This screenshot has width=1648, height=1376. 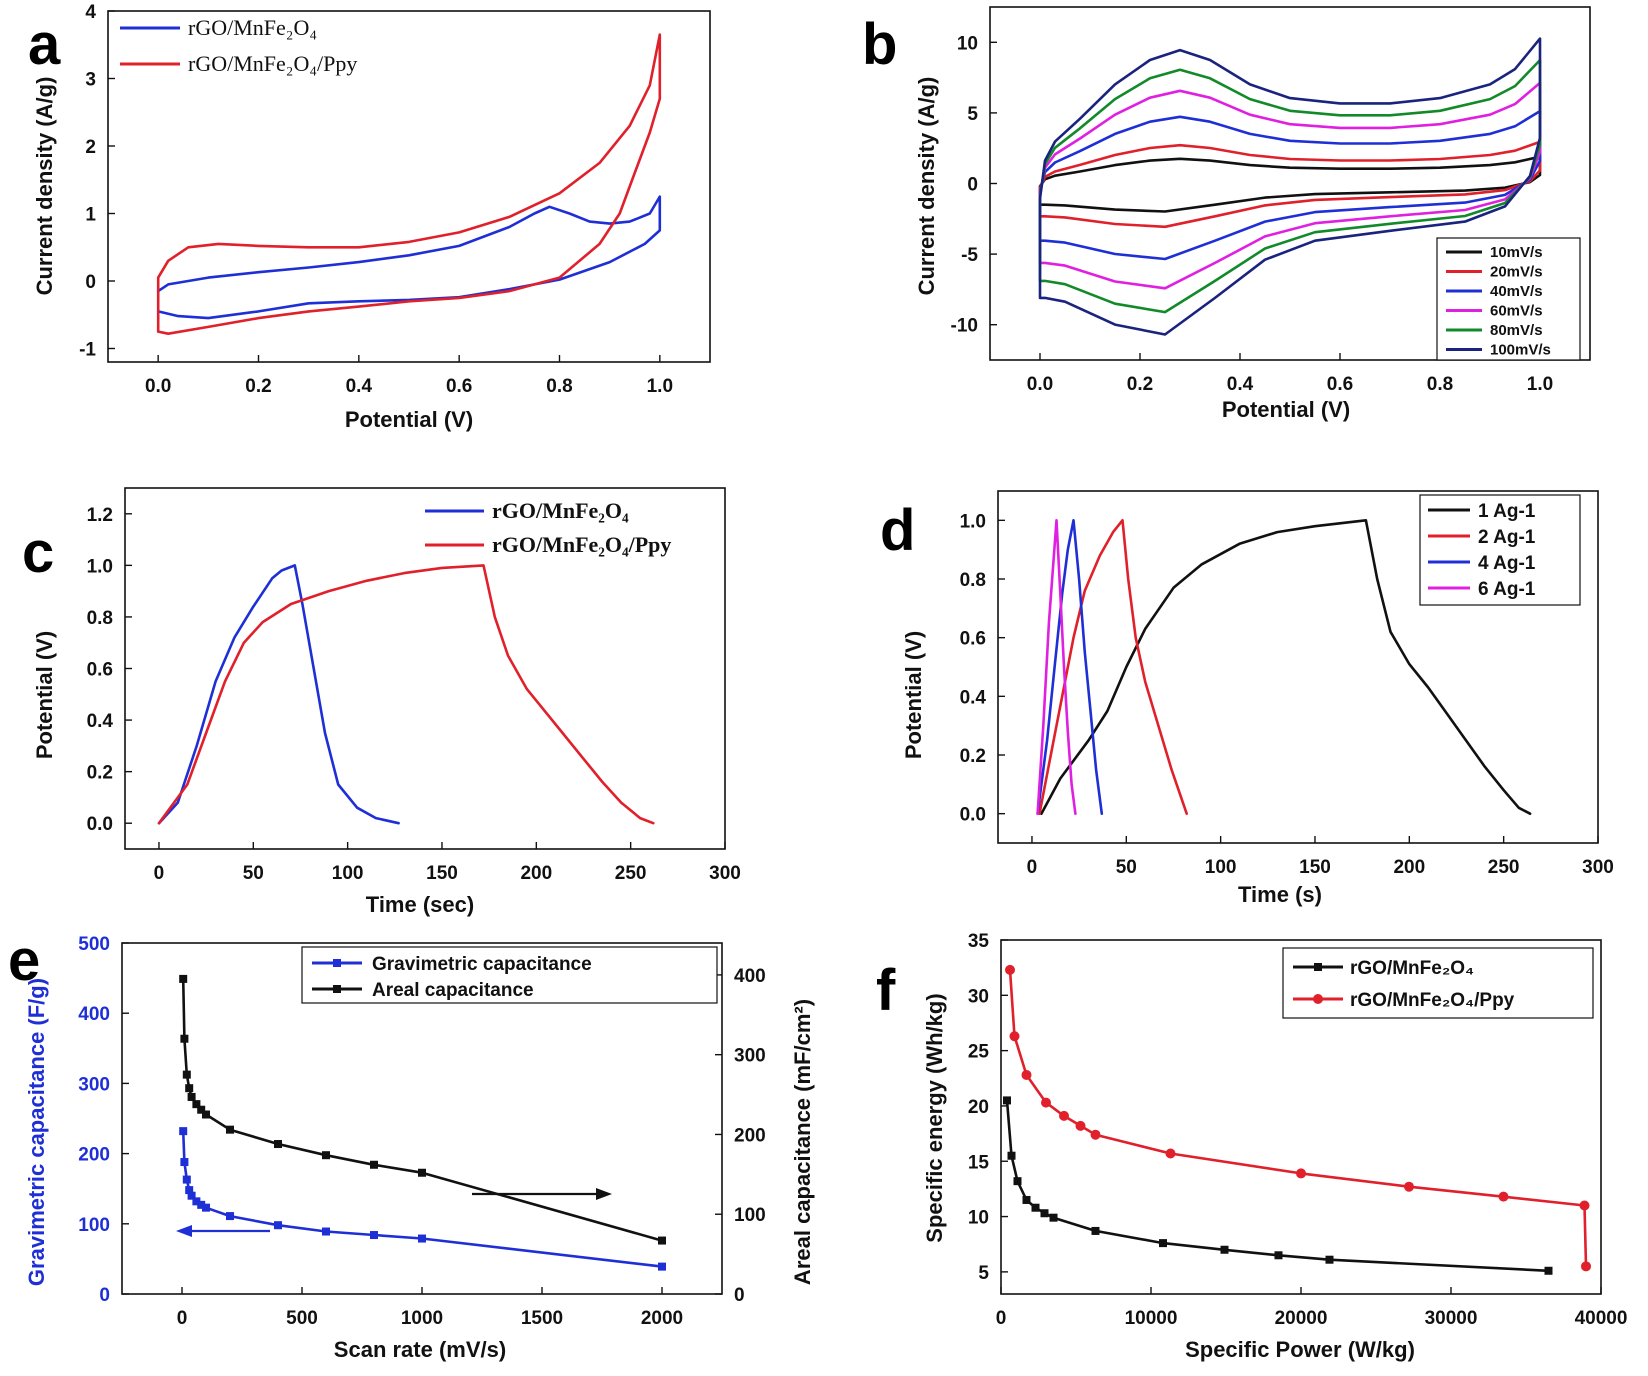 What do you see at coordinates (453, 990) in the screenshot?
I see `panel-e-legend-label-1: Areal capacitance` at bounding box center [453, 990].